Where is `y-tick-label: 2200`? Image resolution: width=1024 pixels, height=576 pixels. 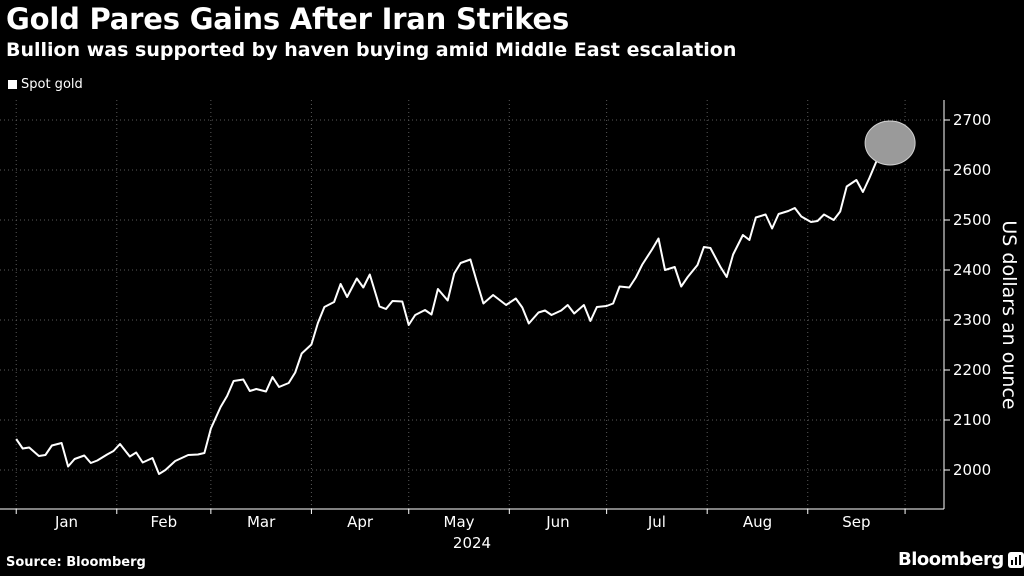 y-tick-label: 2200 is located at coordinates (972, 370).